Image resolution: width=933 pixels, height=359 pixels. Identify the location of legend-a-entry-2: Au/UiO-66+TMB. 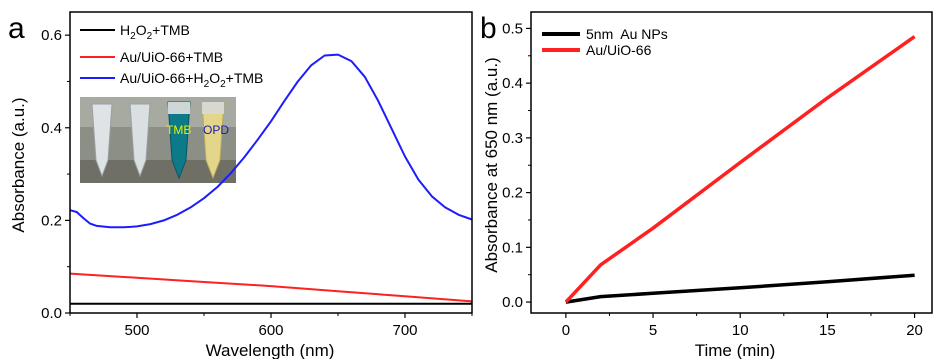
(171, 57).